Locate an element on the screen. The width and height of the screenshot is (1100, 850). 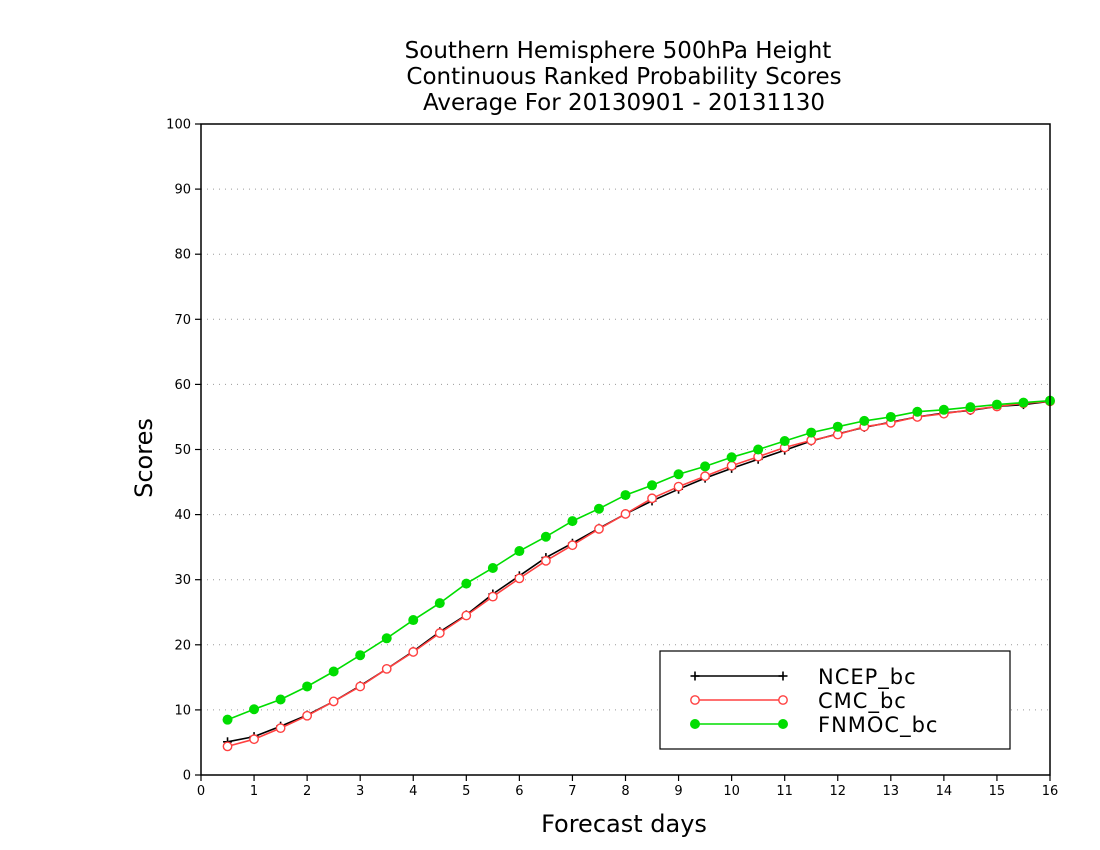
x-tick-label: 16 is located at coordinates (1050, 791).